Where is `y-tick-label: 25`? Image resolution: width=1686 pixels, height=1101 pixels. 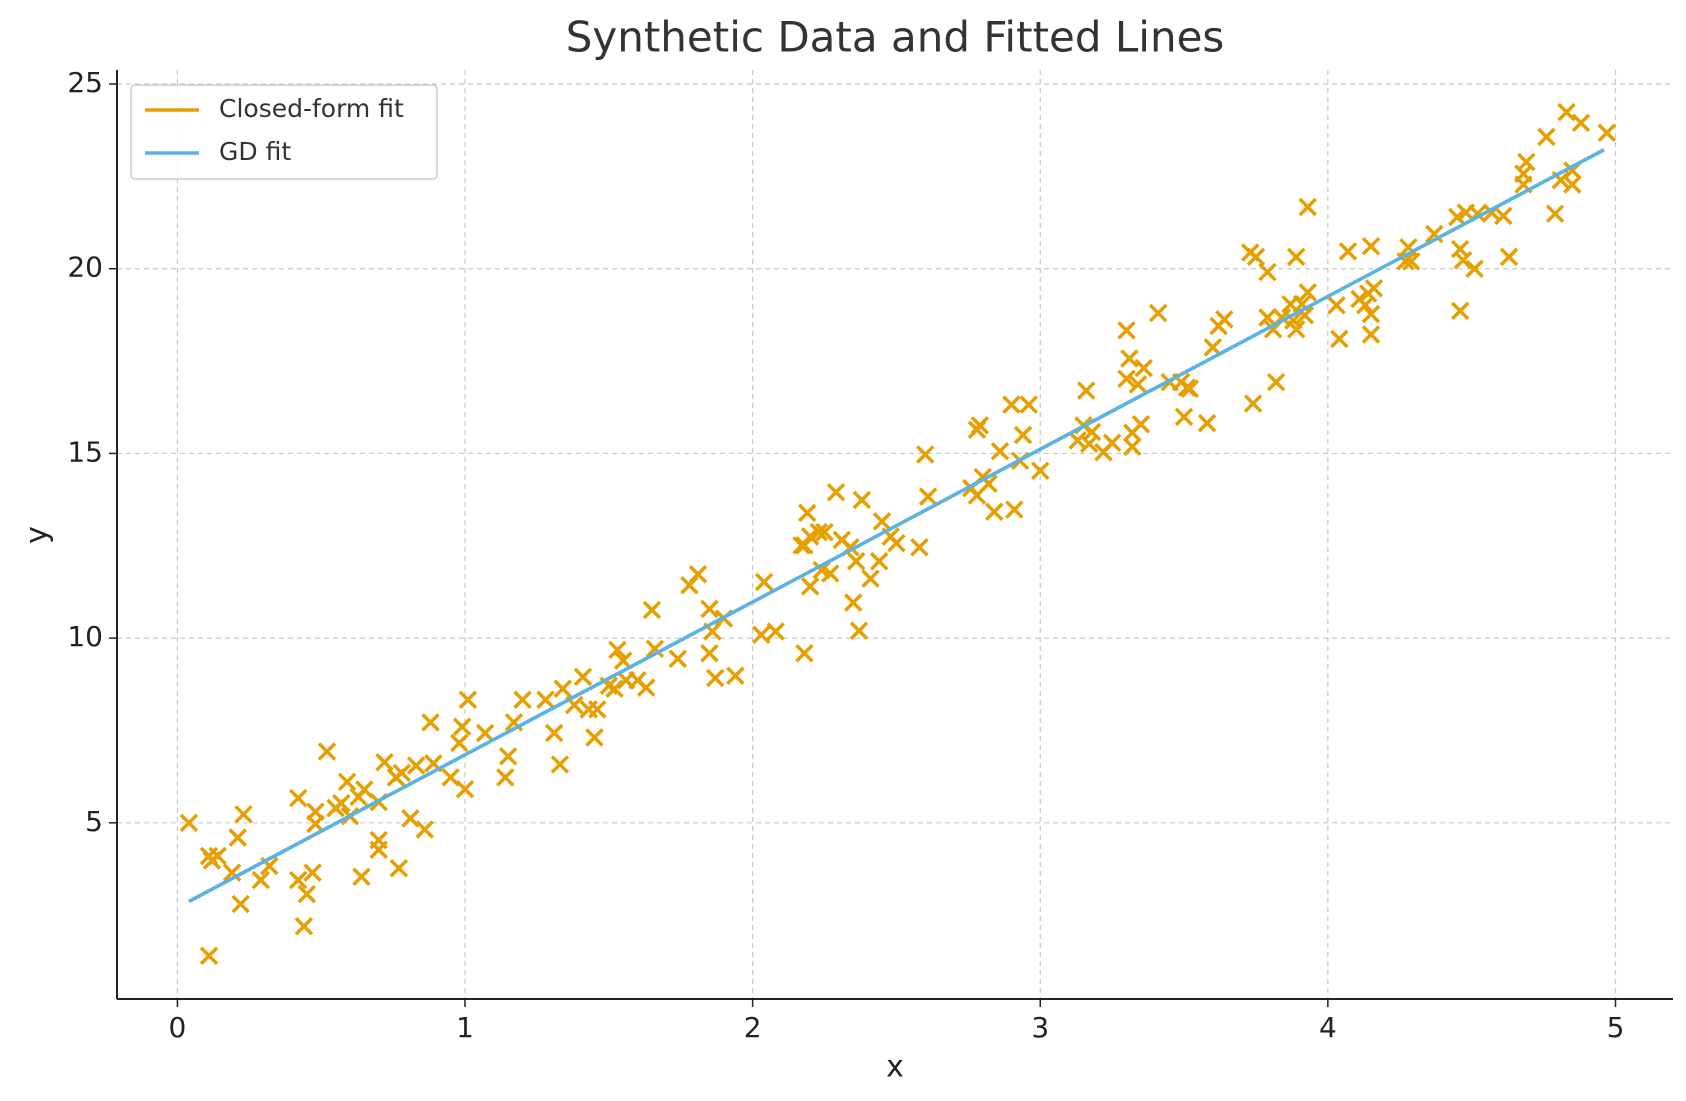
y-tick-label: 25 is located at coordinates (85, 82).